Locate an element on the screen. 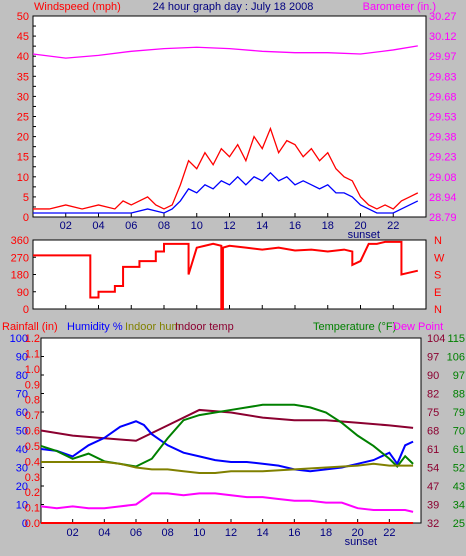  series-gust is located at coordinates (226, 192).